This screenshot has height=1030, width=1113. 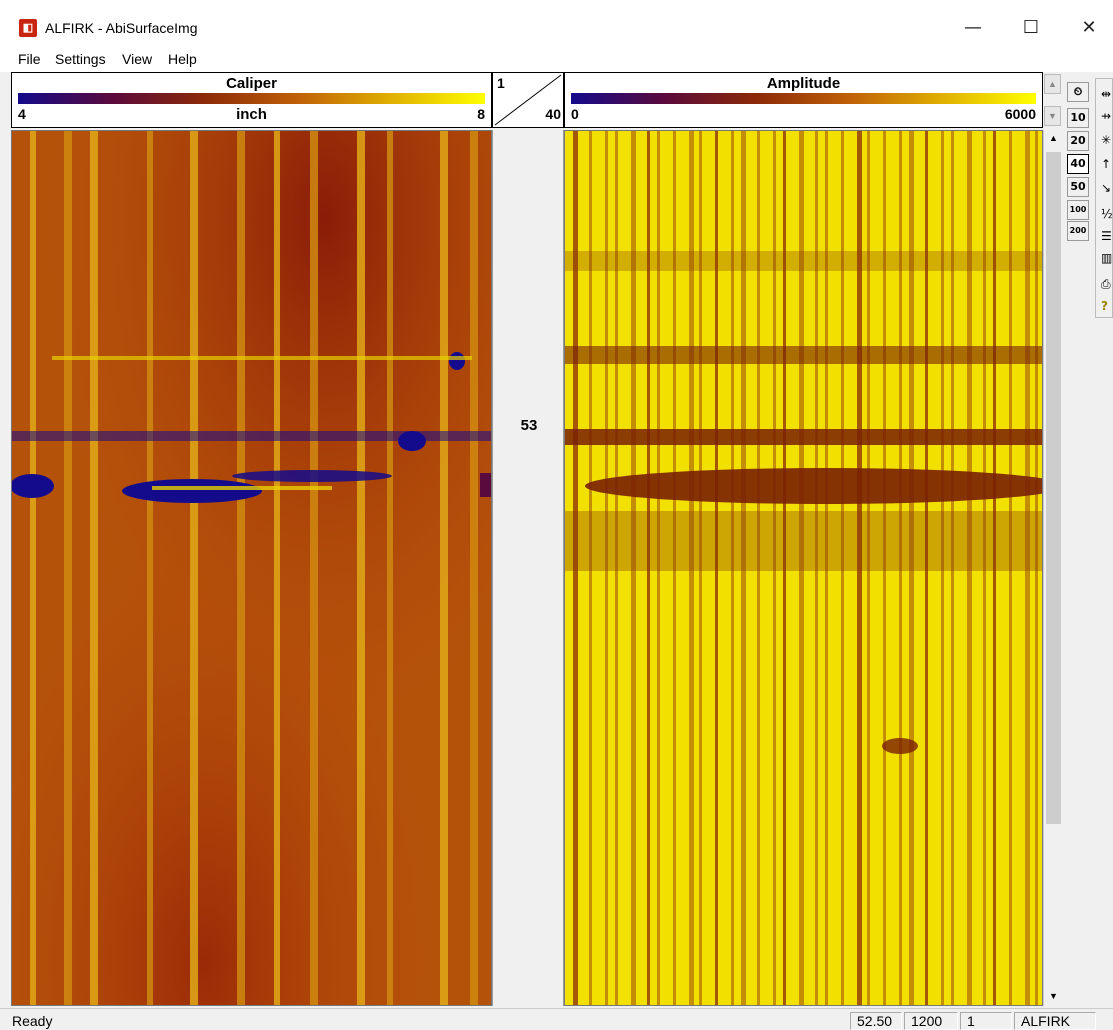 I want to click on scale-ratio-box: 1 40, so click(x=528, y=100).